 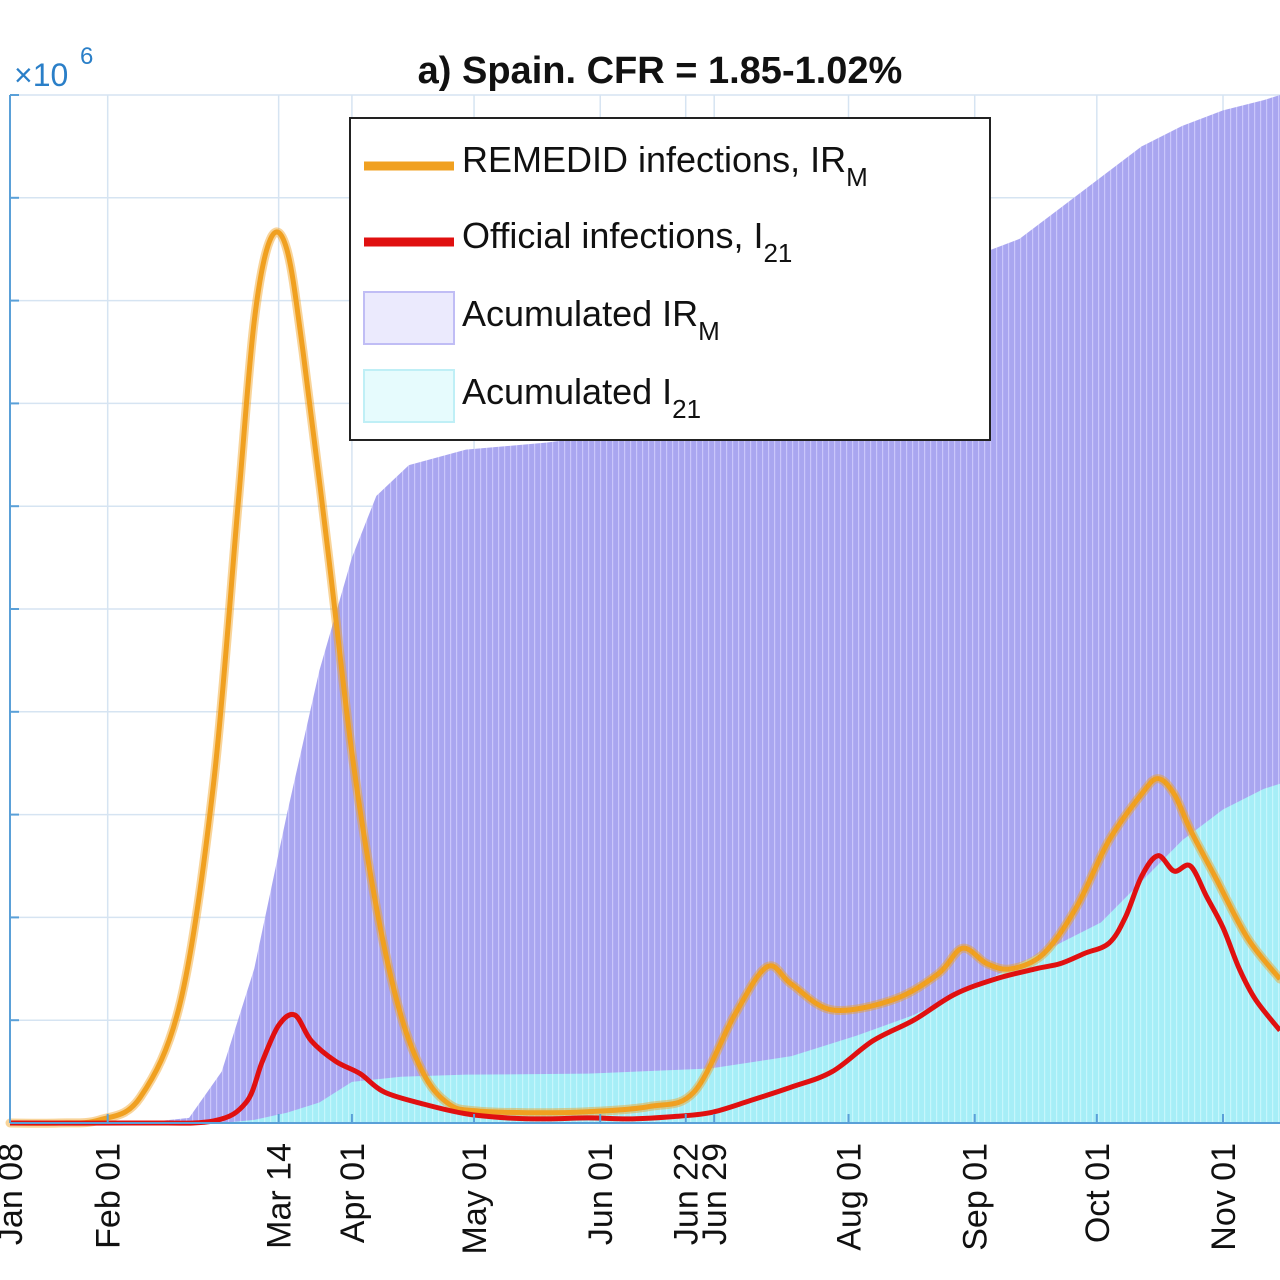 What do you see at coordinates (654, 159) in the screenshot?
I see `legend-label-remedid-main: REMEDID infections, IR` at bounding box center [654, 159].